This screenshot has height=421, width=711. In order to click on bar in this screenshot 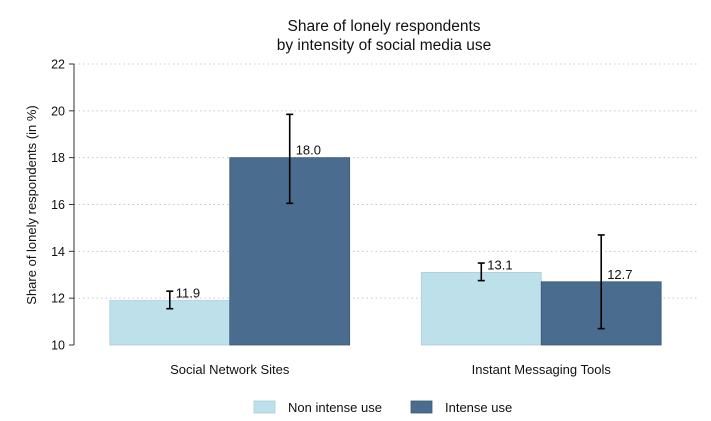, I will do `click(481, 309)`.